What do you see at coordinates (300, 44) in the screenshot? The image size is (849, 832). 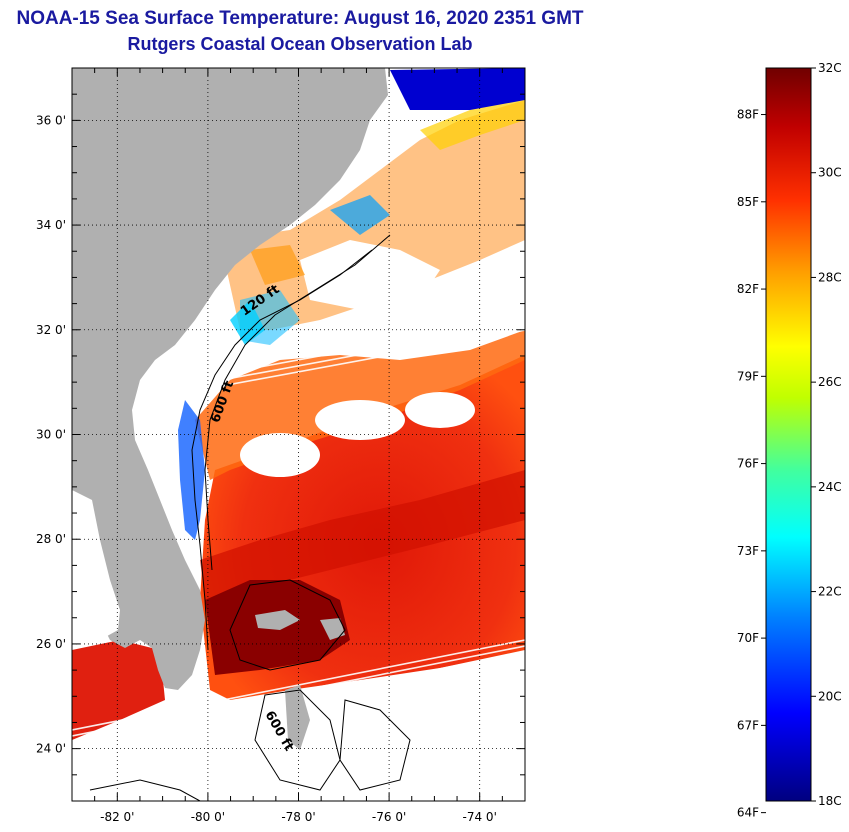 I see `map-subtitle: Rutgers Coastal Ocean Observation Lab` at bounding box center [300, 44].